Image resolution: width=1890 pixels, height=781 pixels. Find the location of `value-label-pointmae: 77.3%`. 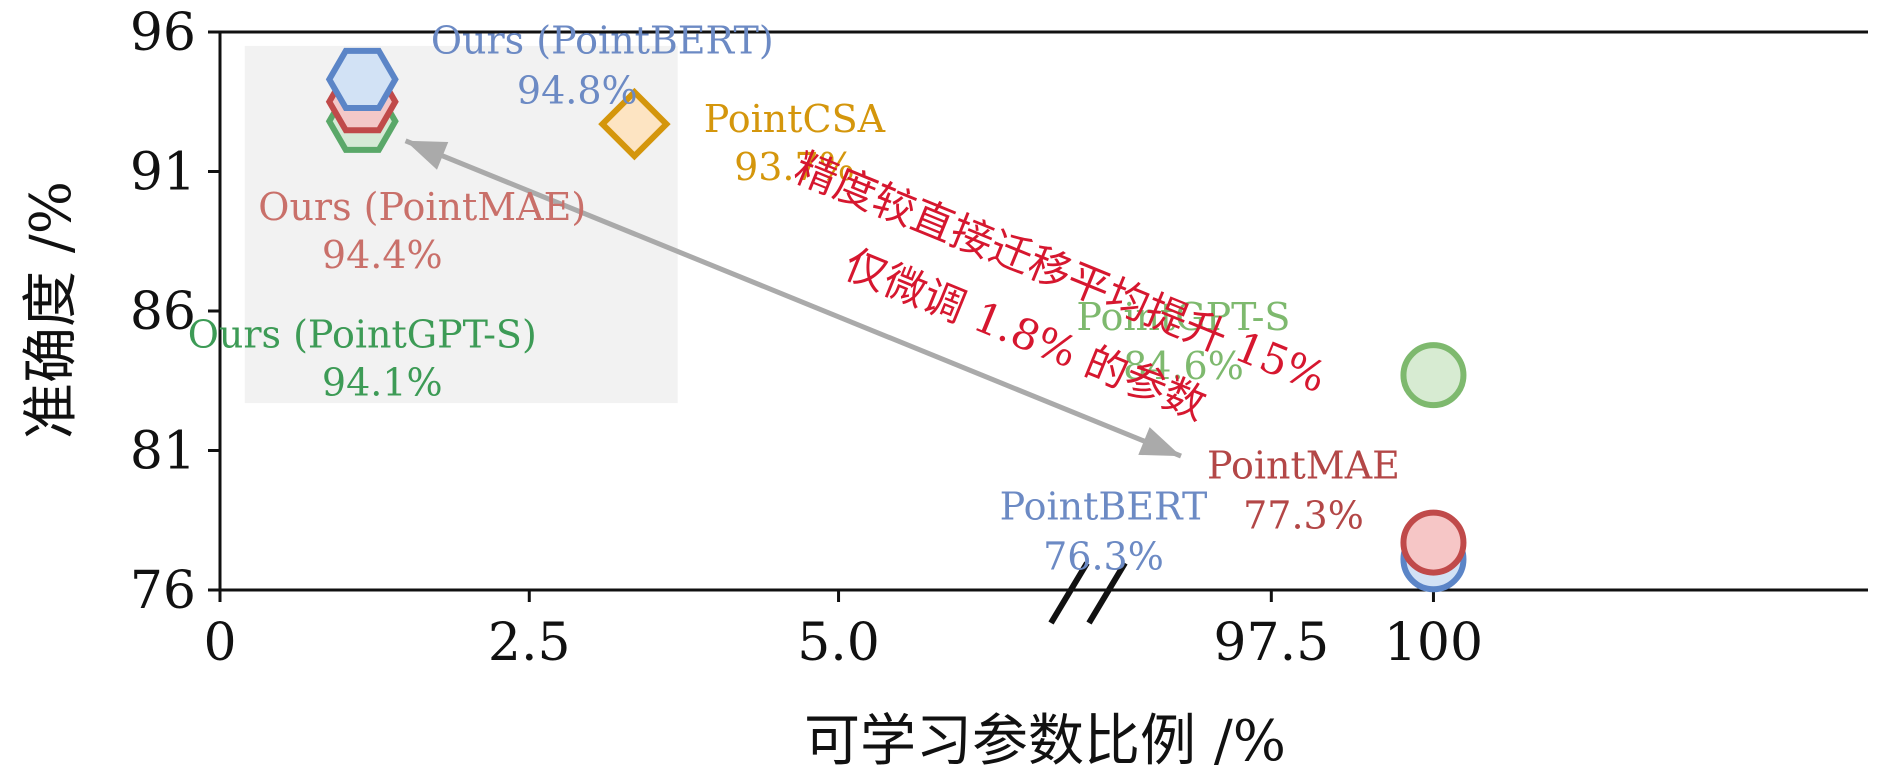

value-label-pointmae: 77.3% is located at coordinates (1303, 516).